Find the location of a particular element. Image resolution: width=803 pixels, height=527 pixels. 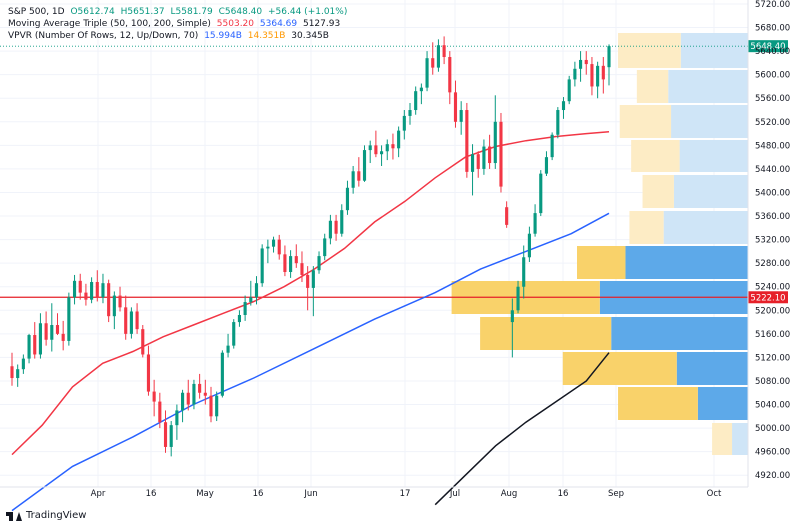

y-tick-label: 5560.00 is located at coordinates (772, 99).